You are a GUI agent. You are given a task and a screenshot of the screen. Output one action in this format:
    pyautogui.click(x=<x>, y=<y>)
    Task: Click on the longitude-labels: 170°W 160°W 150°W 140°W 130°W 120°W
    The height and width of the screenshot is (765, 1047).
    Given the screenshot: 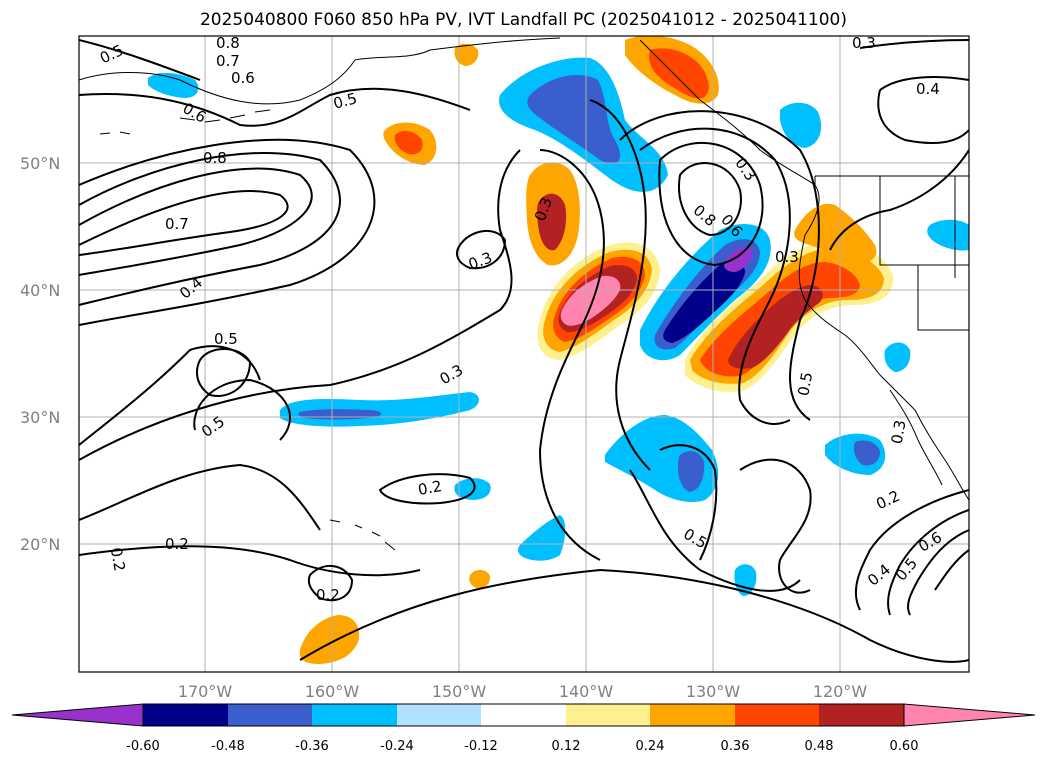 What is the action you would take?
    pyautogui.click(x=523, y=691)
    